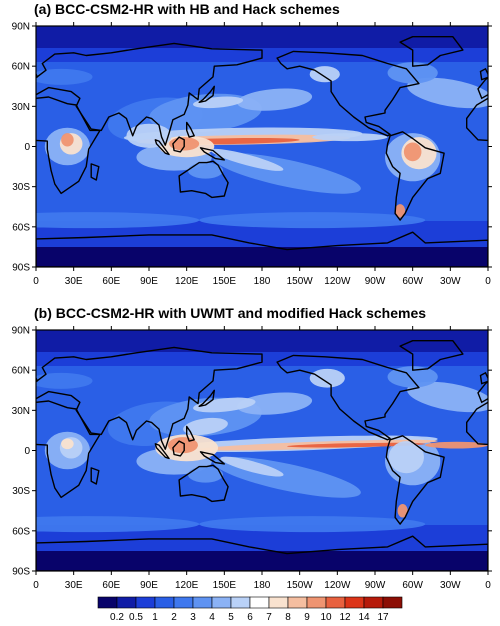  Describe the element at coordinates (111, 585) in the screenshot. I see `panel-b-lon-tick-label: 60E` at that location.